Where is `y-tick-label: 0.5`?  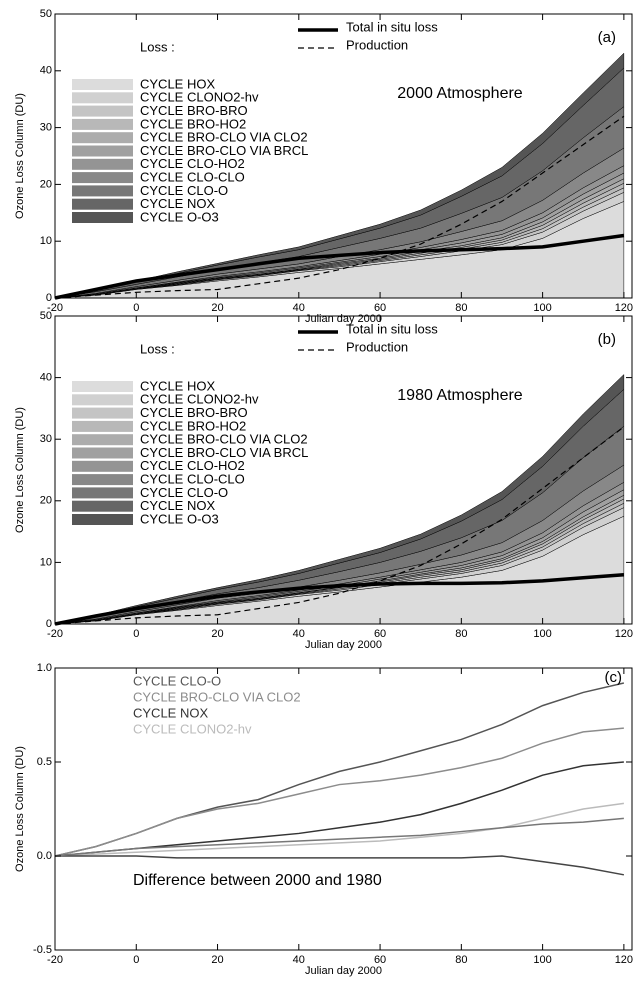 y-tick-label: 0.5 is located at coordinates (44, 762).